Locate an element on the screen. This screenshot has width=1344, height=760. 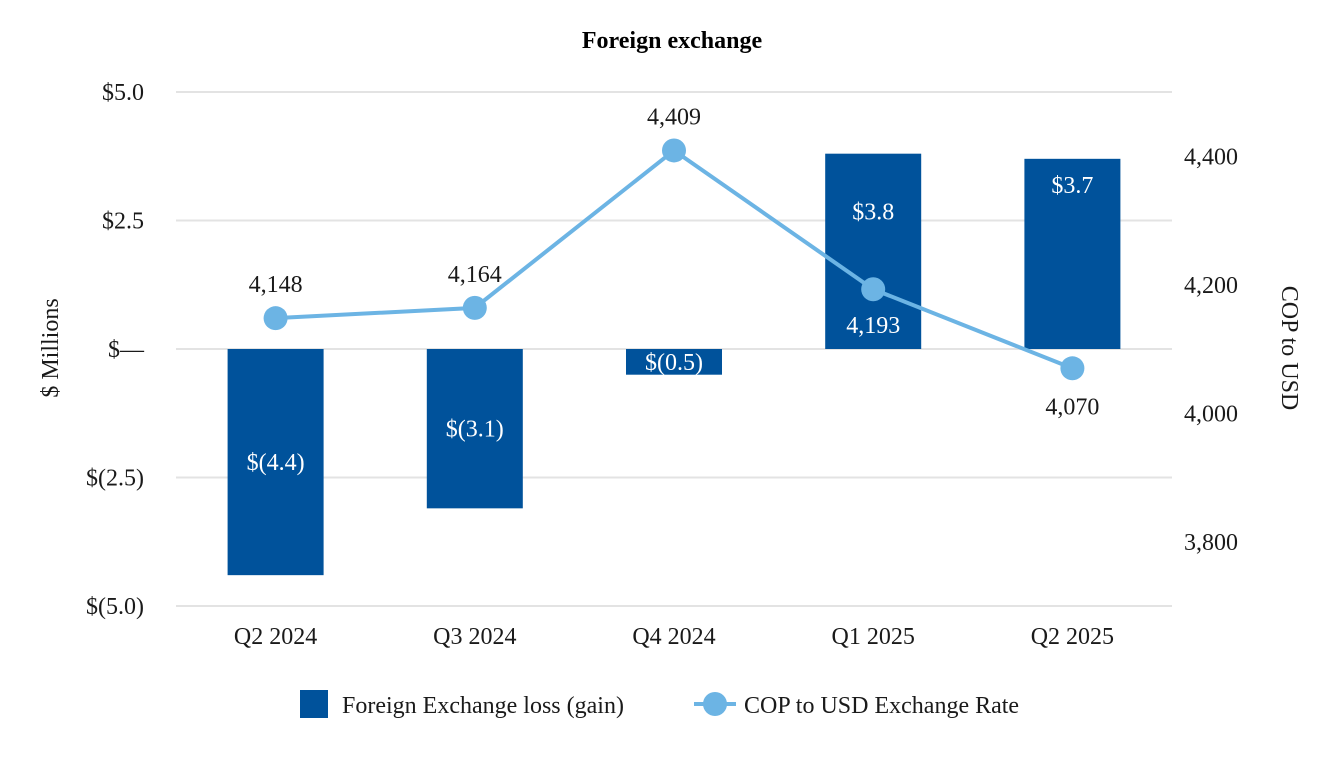
y-tick-label: $— is located at coordinates (126, 350).